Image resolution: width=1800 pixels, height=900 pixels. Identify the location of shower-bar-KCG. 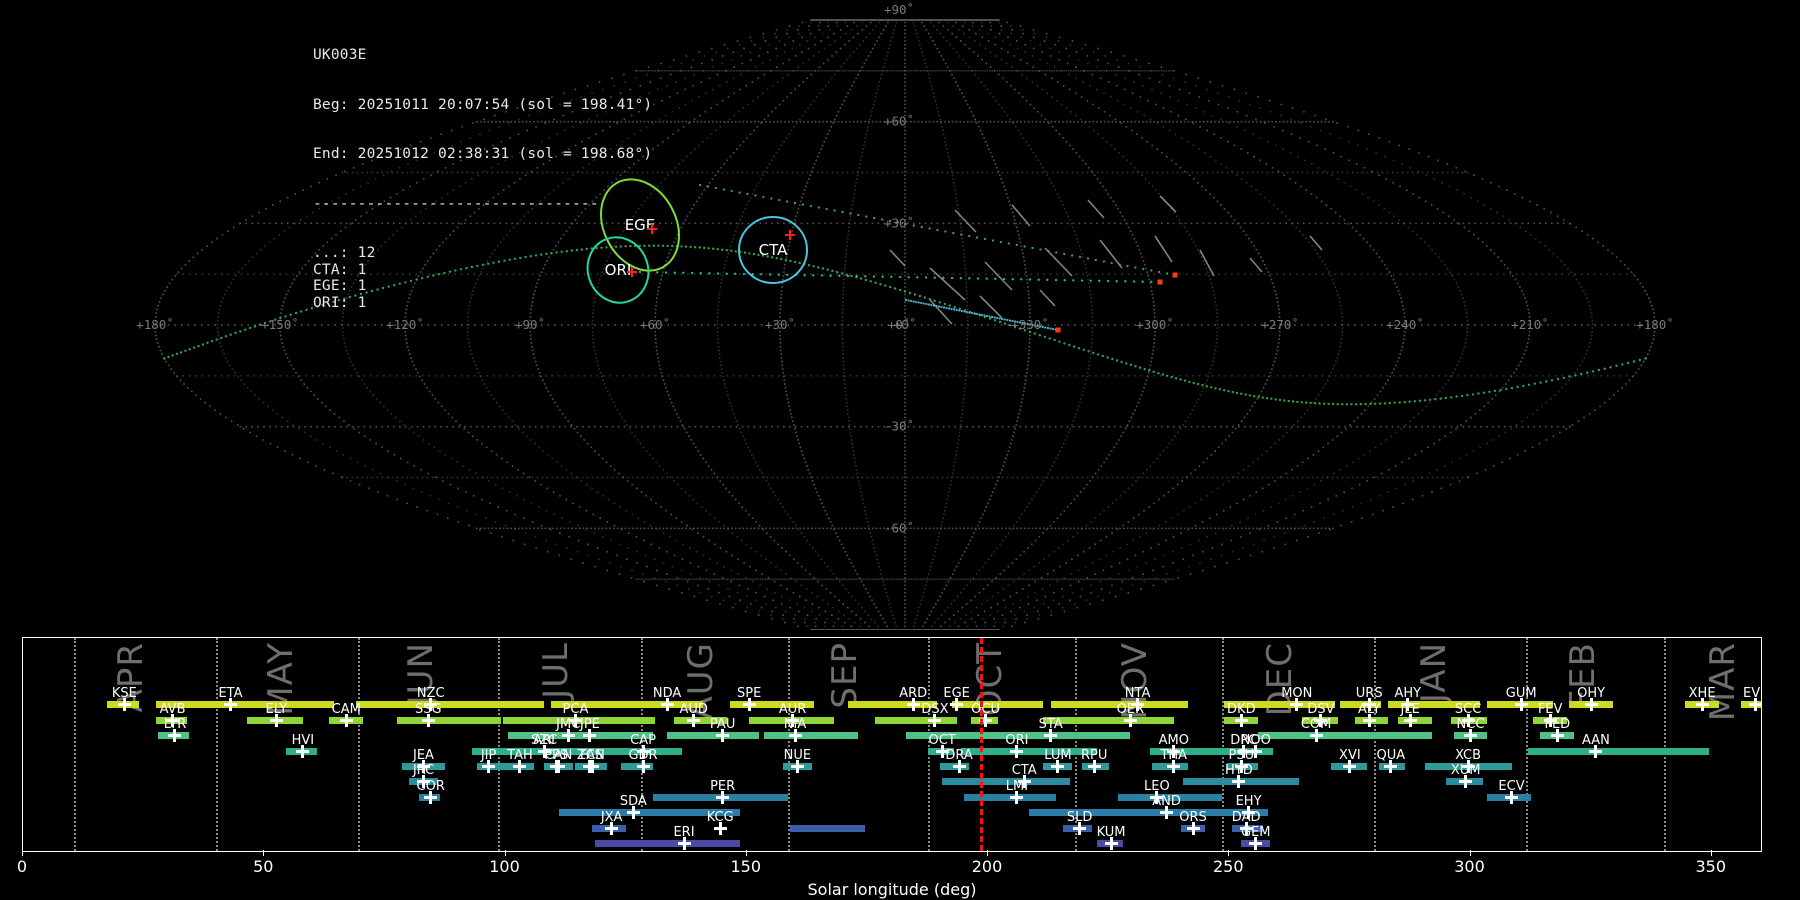
(827, 828).